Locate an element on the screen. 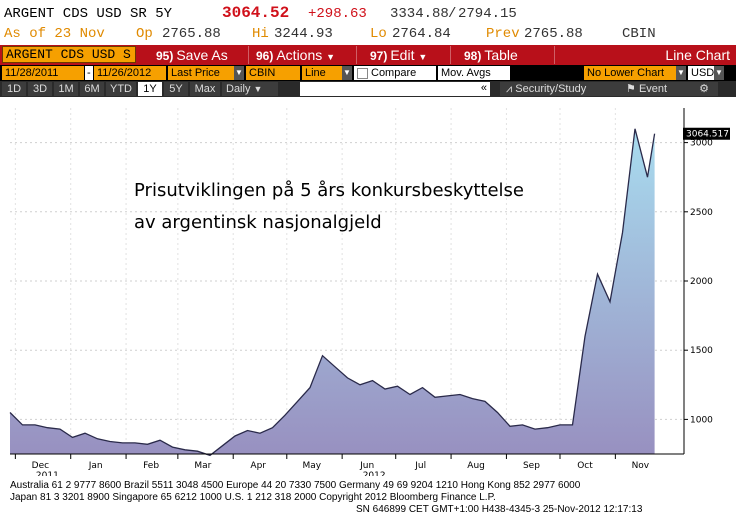  table-button: 98) Table is located at coordinates (506, 55).